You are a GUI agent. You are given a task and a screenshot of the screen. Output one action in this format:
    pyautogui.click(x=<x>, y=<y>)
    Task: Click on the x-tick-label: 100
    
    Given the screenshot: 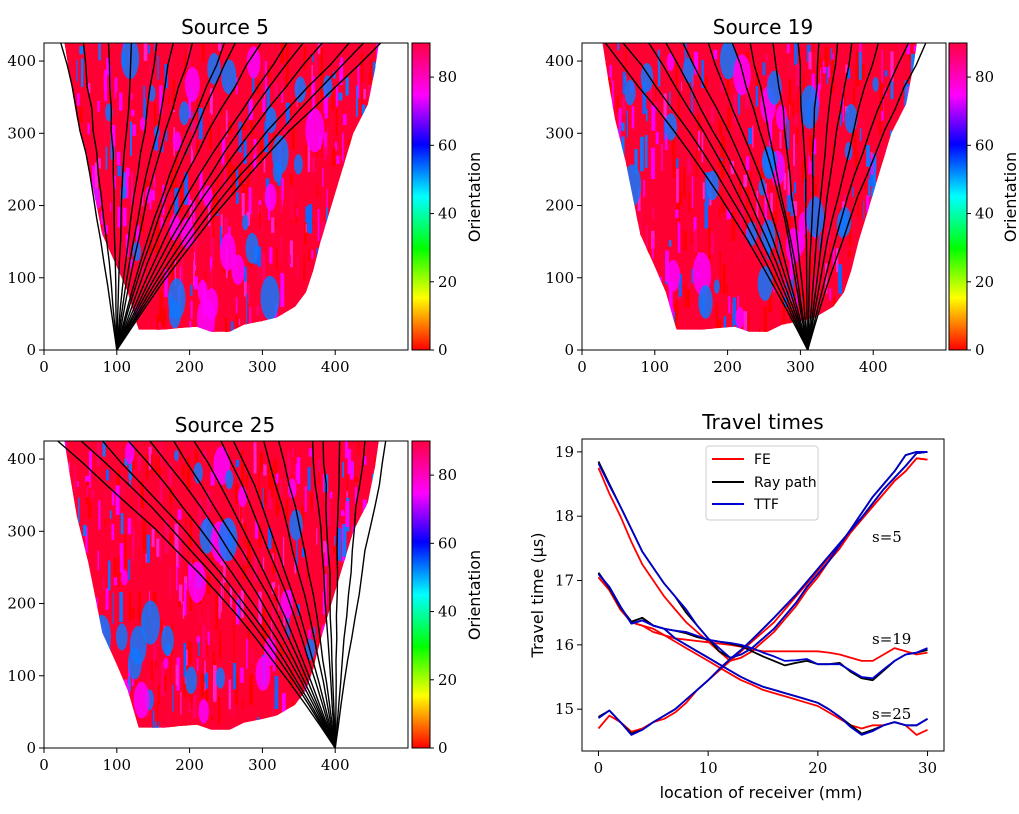 What is the action you would take?
    pyautogui.click(x=116, y=367)
    